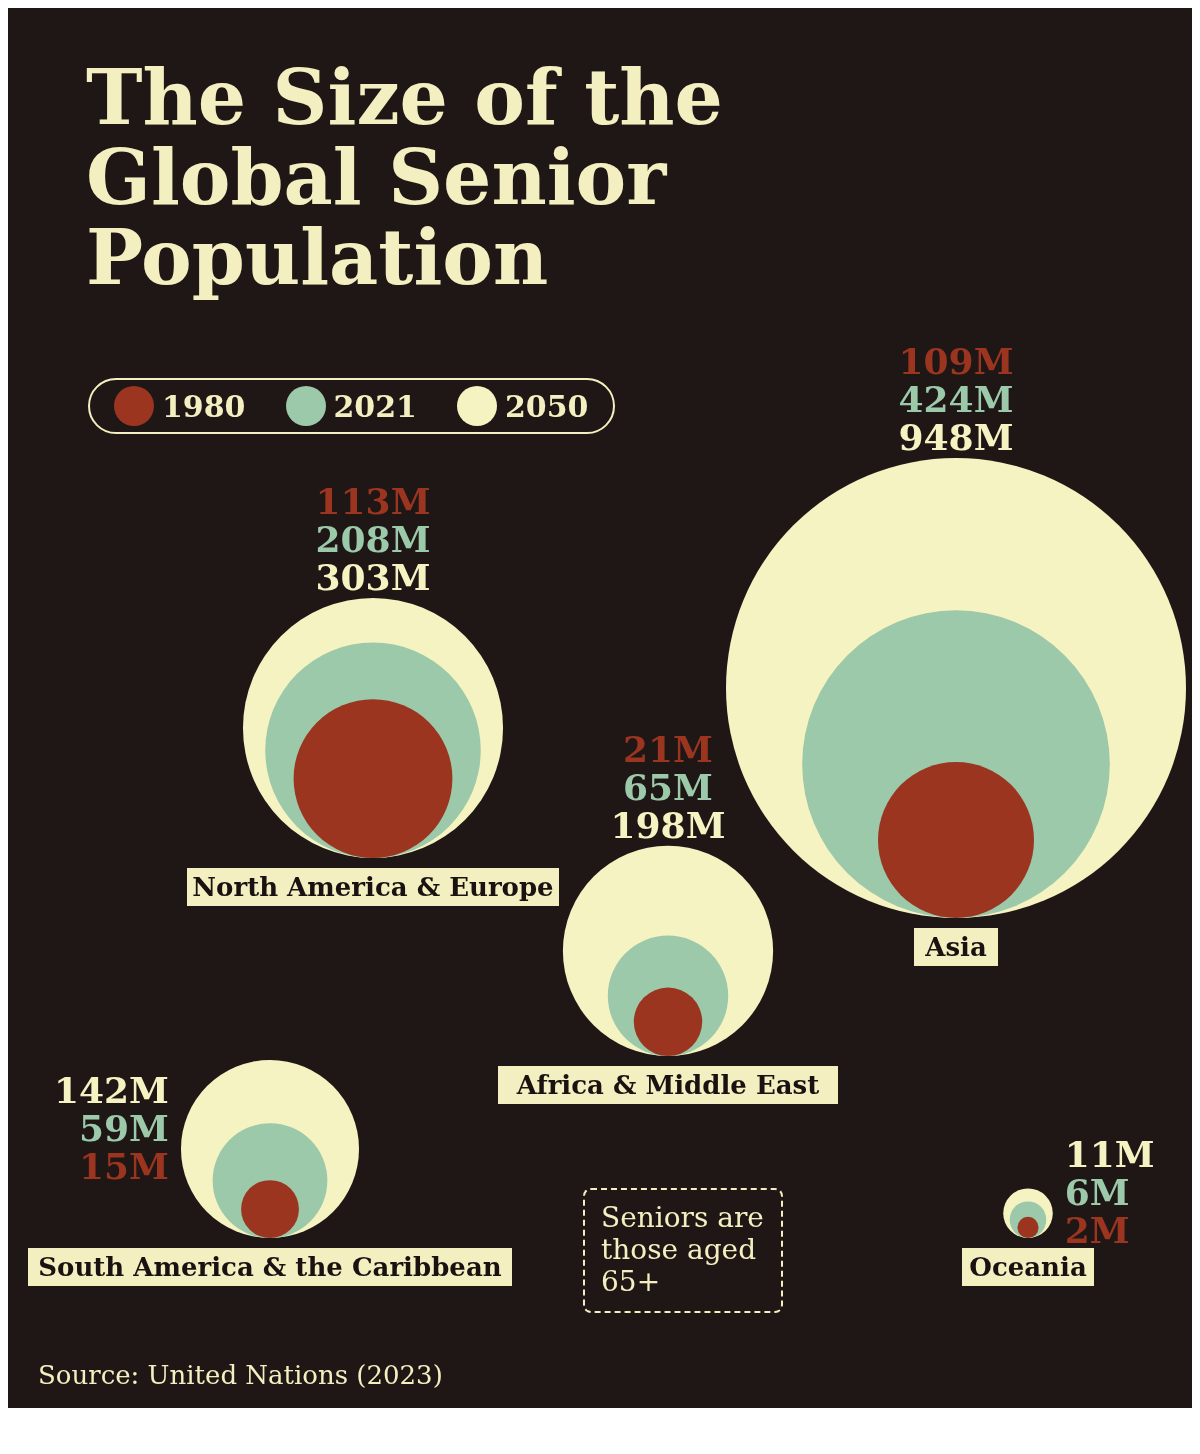 Image resolution: width=1200 pixels, height=1454 pixels. What do you see at coordinates (683, 1250) in the screenshot?
I see `text: Seniors are those aged 65+` at bounding box center [683, 1250].